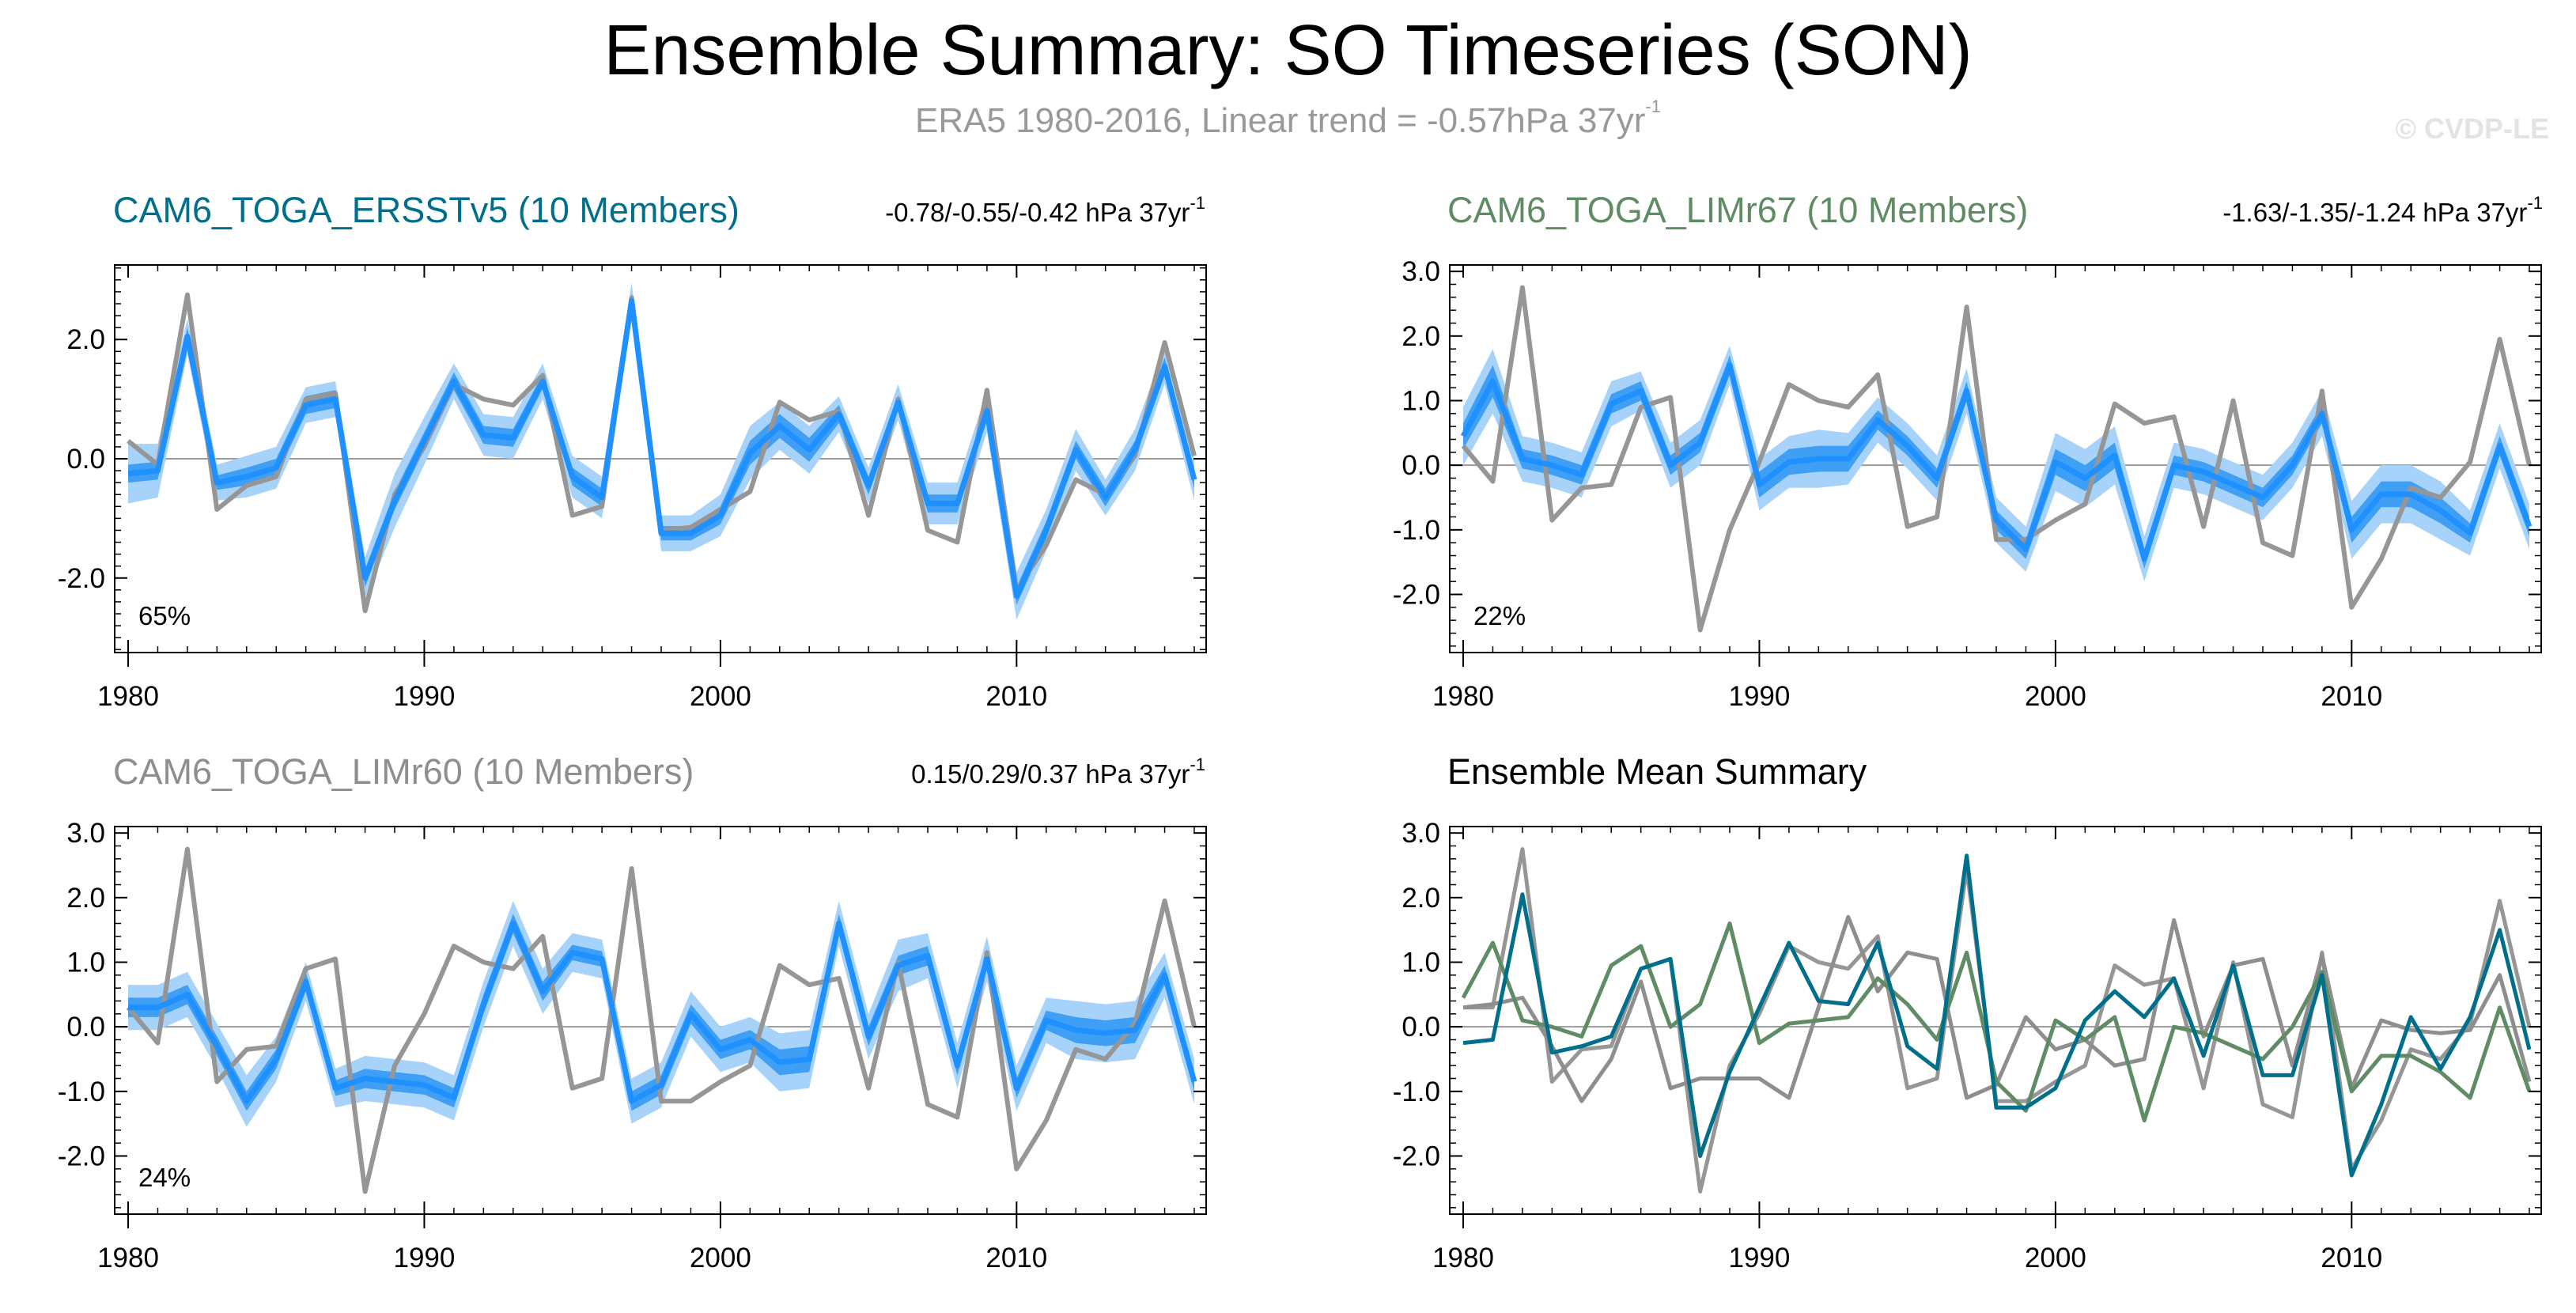 The width and height of the screenshot is (2576, 1313). What do you see at coordinates (1738, 210) in the screenshot?
I see `panel-title-limr67: CAM6_TOGA_LIMr67 (10 Members)` at bounding box center [1738, 210].